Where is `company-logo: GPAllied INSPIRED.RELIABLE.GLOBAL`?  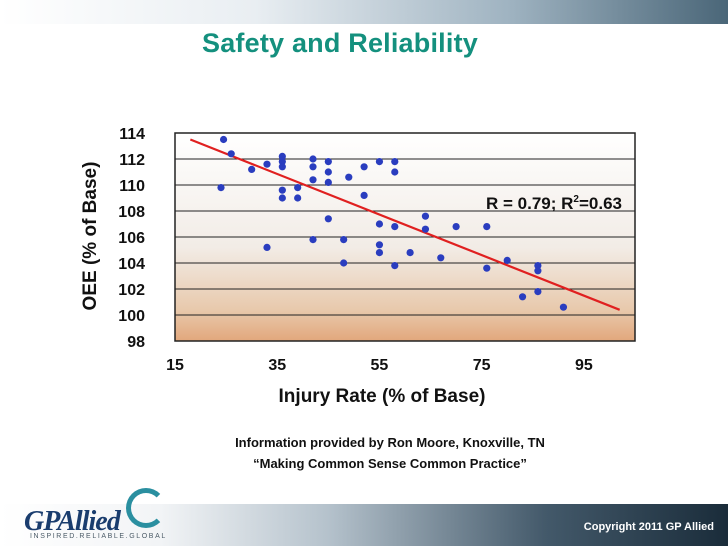 company-logo: GPAllied INSPIRED.RELIABLE.GLOBAL is located at coordinates (109, 515).